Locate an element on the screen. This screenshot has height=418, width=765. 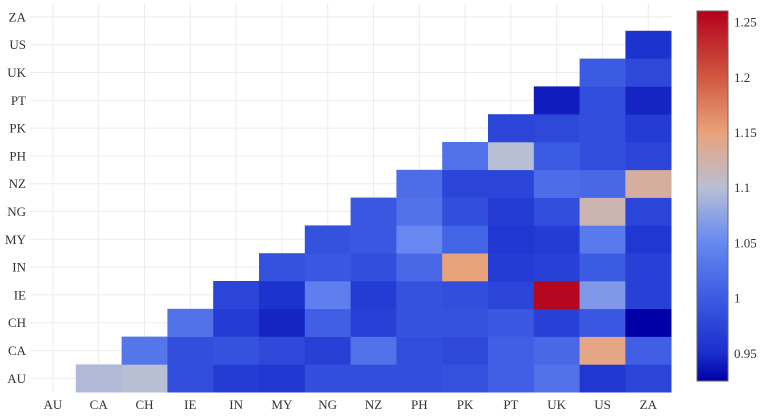
colorbar-gradient is located at coordinates (712, 196).